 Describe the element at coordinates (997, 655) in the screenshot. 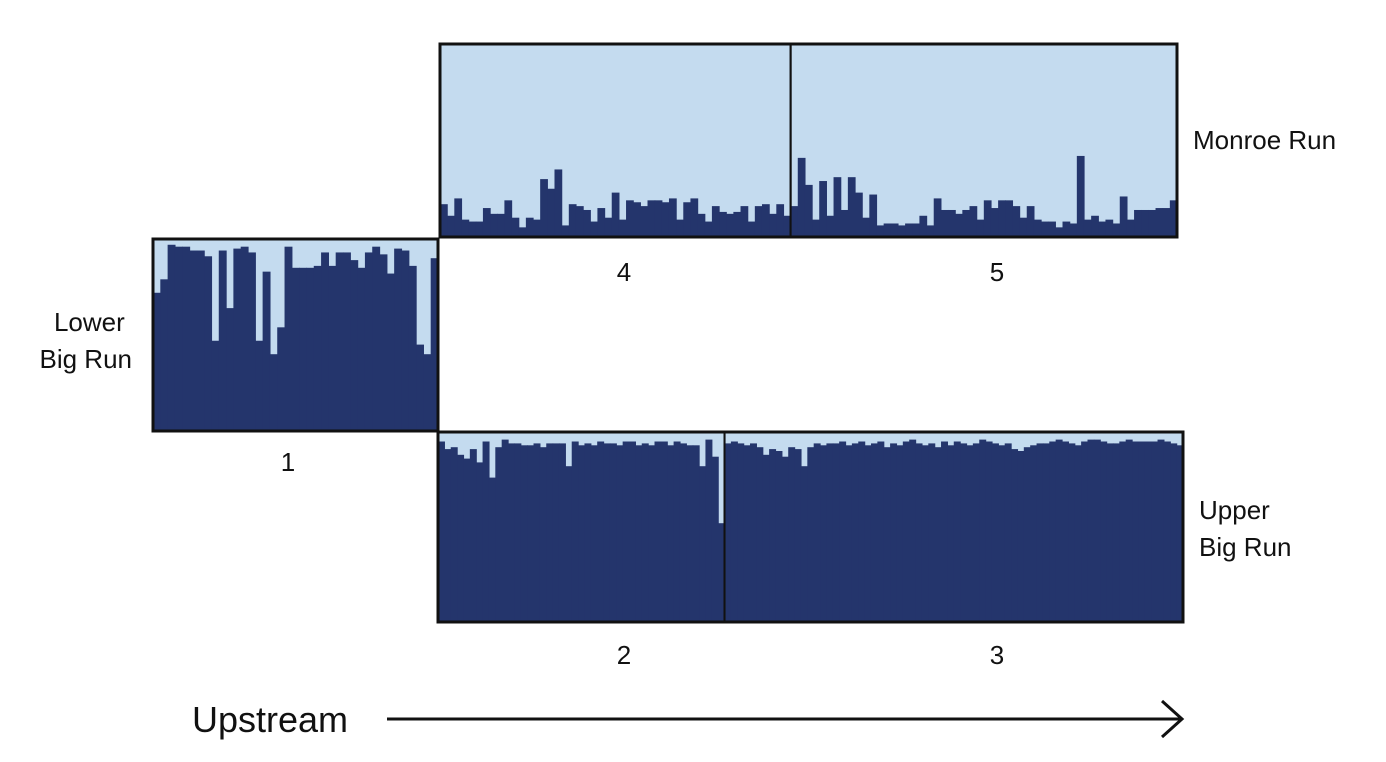

I see `site-label-3: 3` at that location.